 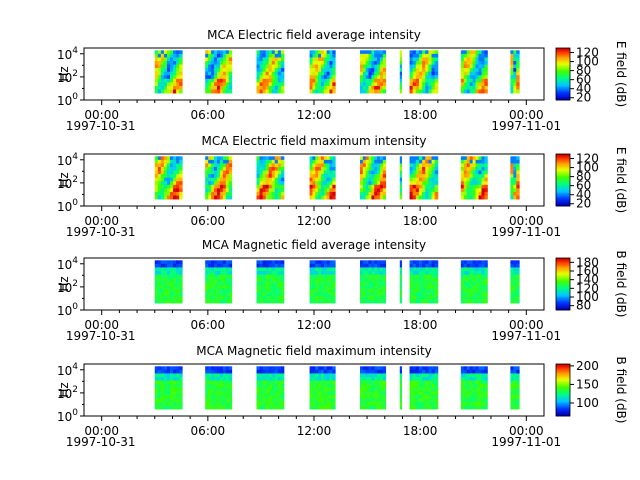 I want to click on x-tick-label: 18:00, so click(x=420, y=221).